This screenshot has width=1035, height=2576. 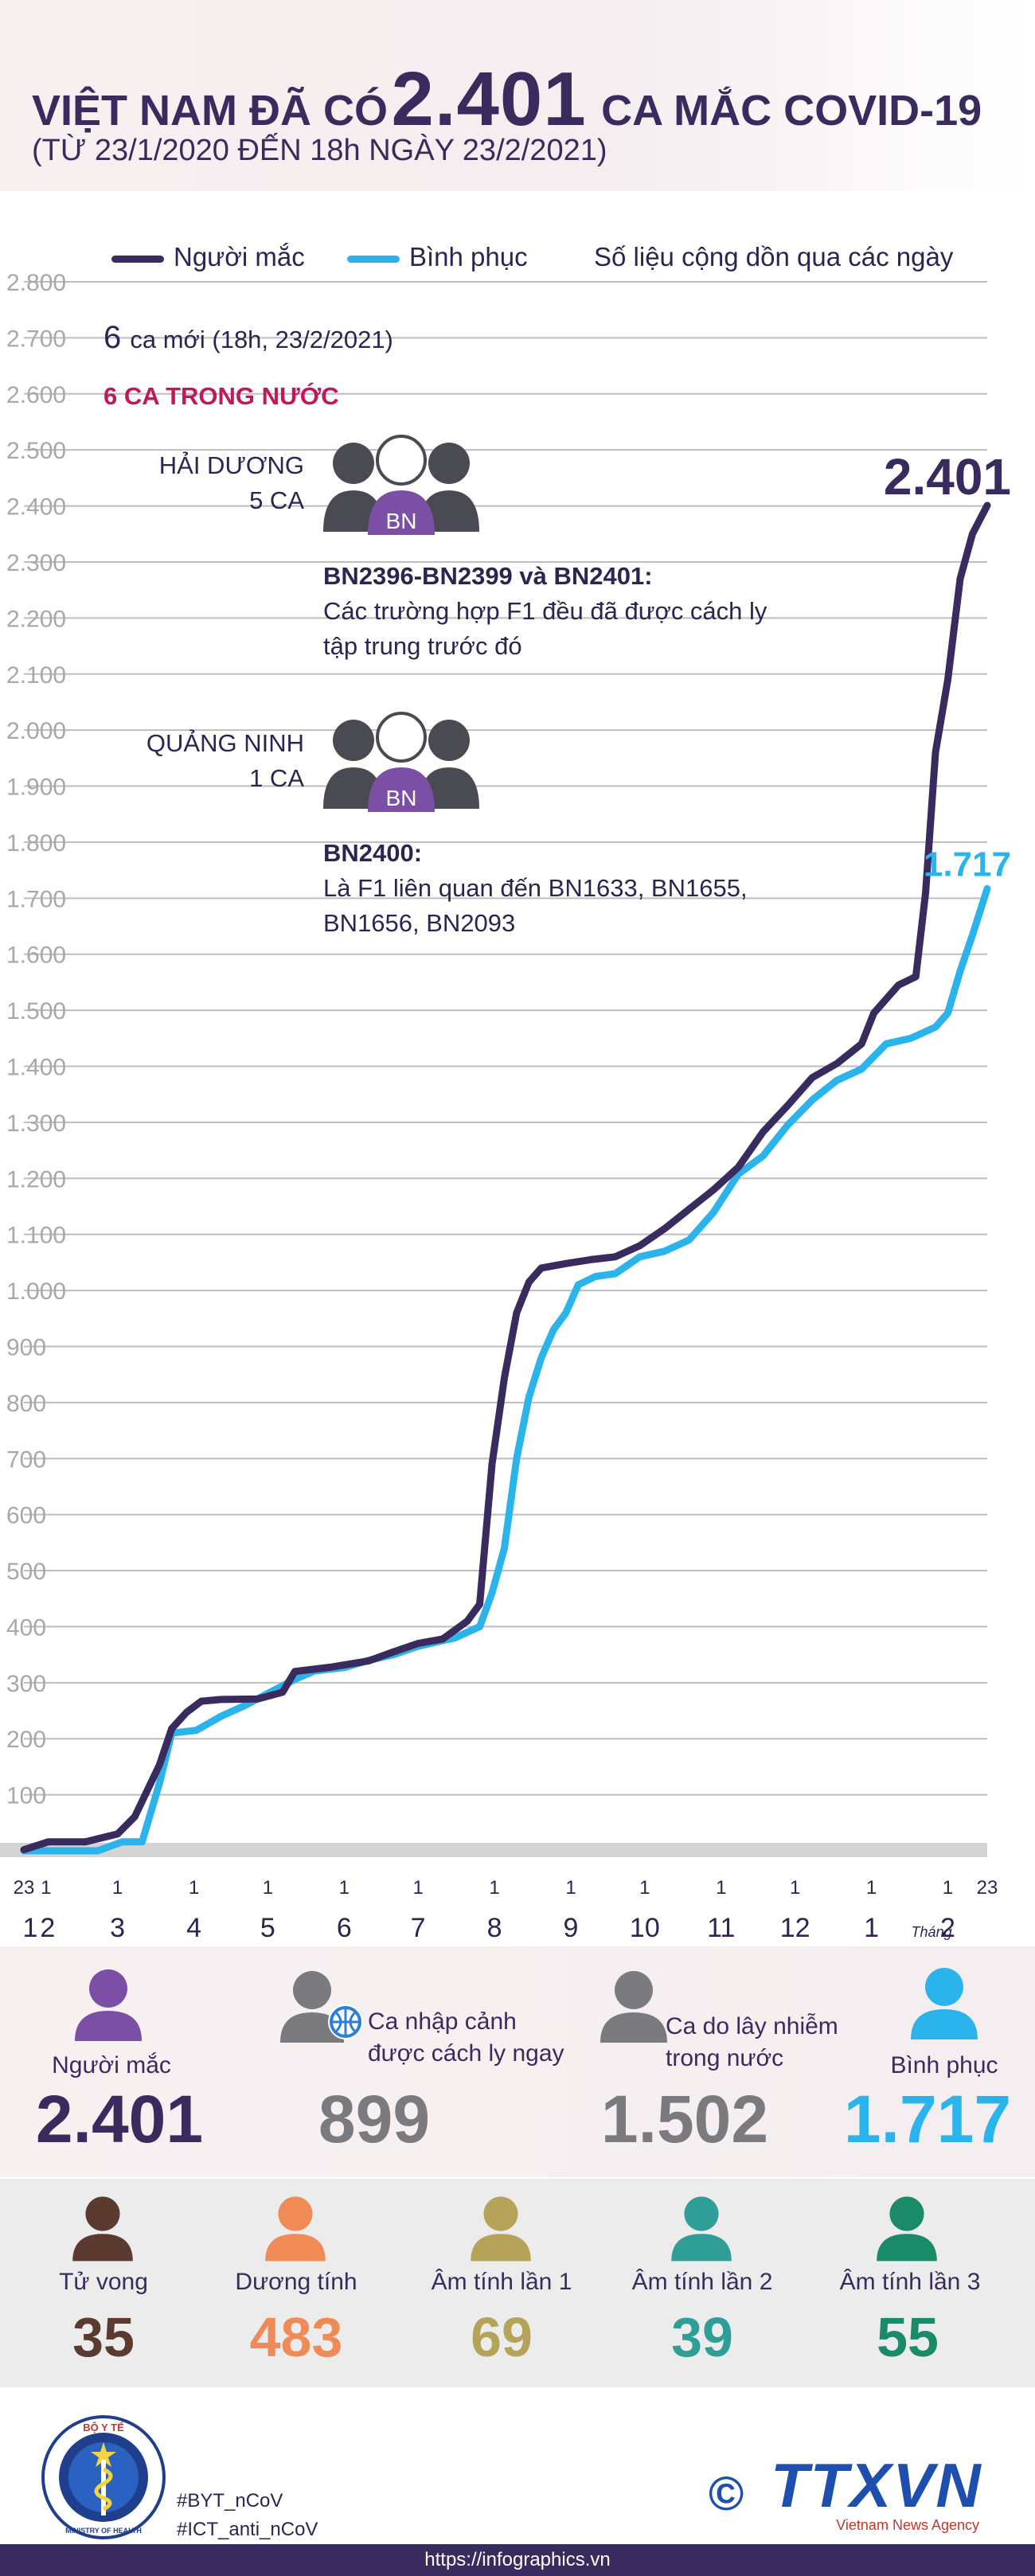 I want to click on x-tick-month: 7, so click(x=418, y=1928).